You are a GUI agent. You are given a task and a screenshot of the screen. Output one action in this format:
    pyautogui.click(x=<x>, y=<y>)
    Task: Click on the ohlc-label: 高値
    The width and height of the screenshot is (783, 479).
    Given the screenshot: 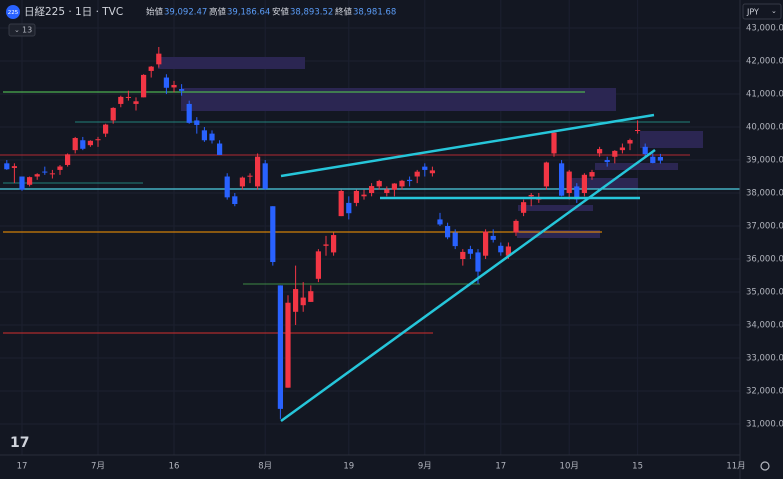 What is the action you would take?
    pyautogui.click(x=218, y=12)
    